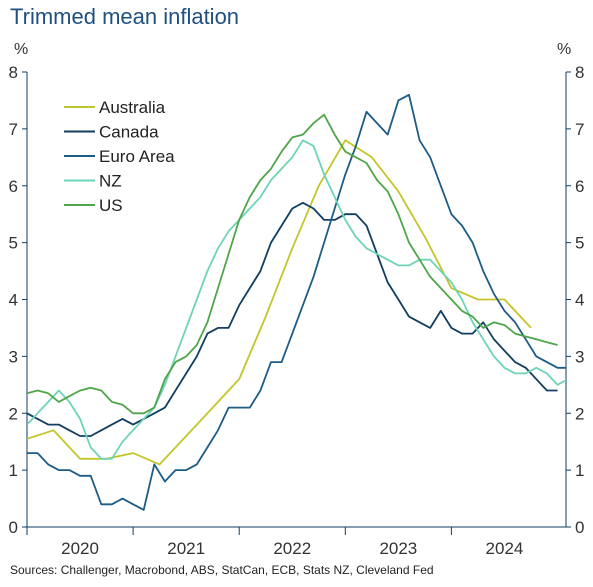  What do you see at coordinates (13, 470) in the screenshot?
I see `y-tick-label-left: 1` at bounding box center [13, 470].